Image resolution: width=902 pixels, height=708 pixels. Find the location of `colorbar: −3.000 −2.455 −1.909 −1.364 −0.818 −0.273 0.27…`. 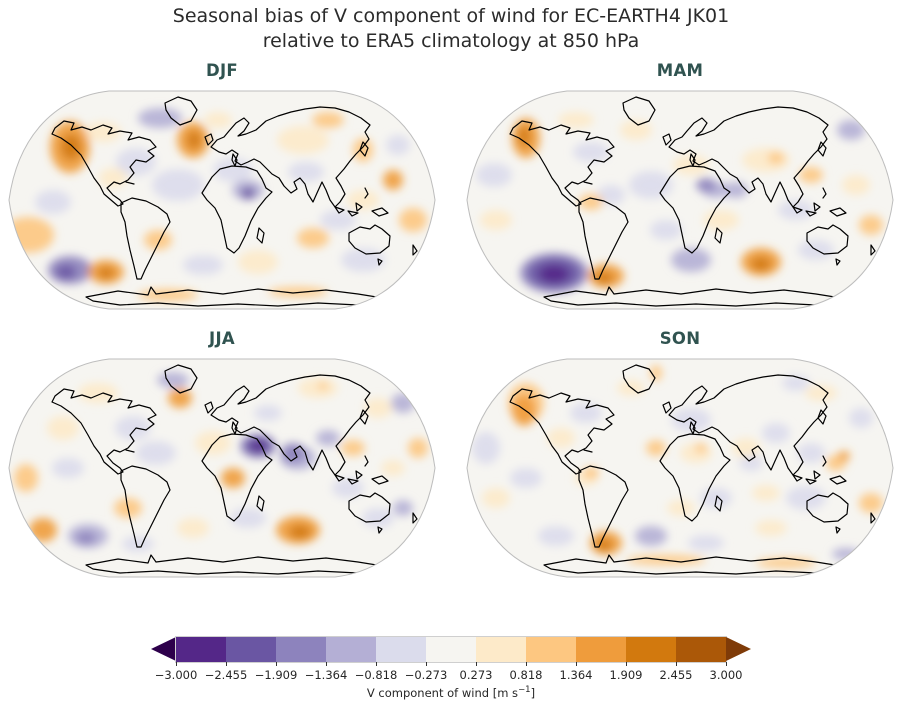

colorbar: −3.000 −2.455 −1.909 −1.364 −0.818 −0.273 0.27… is located at coordinates (451, 672).